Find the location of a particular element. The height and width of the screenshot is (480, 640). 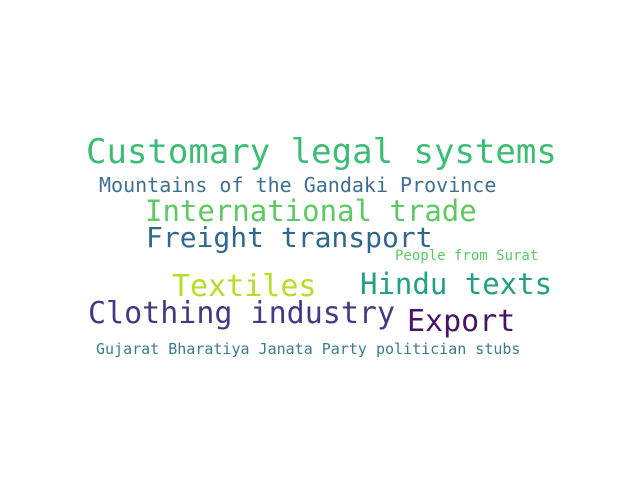

word-hindu-texts: Hindu texts is located at coordinates (456, 284).